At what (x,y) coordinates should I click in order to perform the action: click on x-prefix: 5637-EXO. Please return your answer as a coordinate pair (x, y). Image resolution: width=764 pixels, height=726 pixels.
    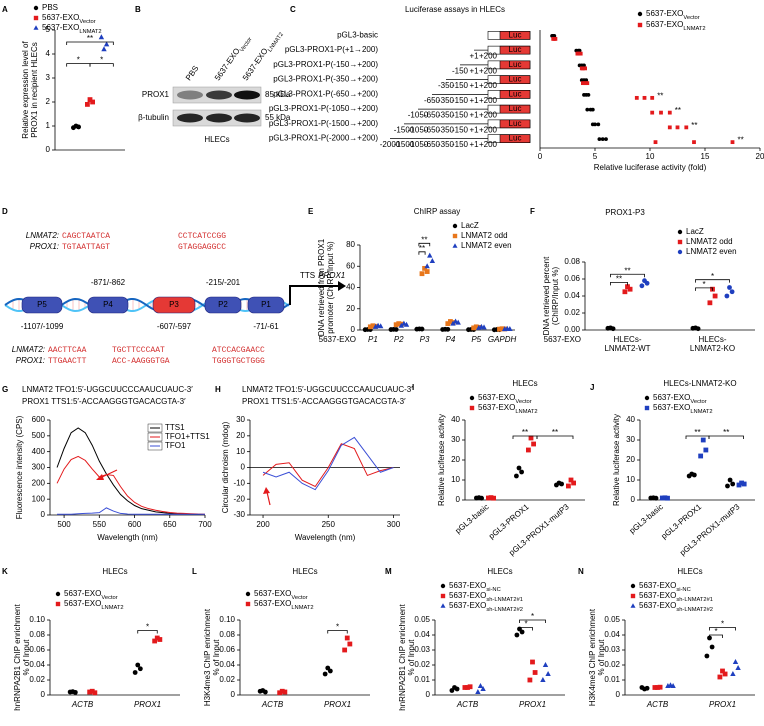
    Looking at the image, I should click on (562, 339).